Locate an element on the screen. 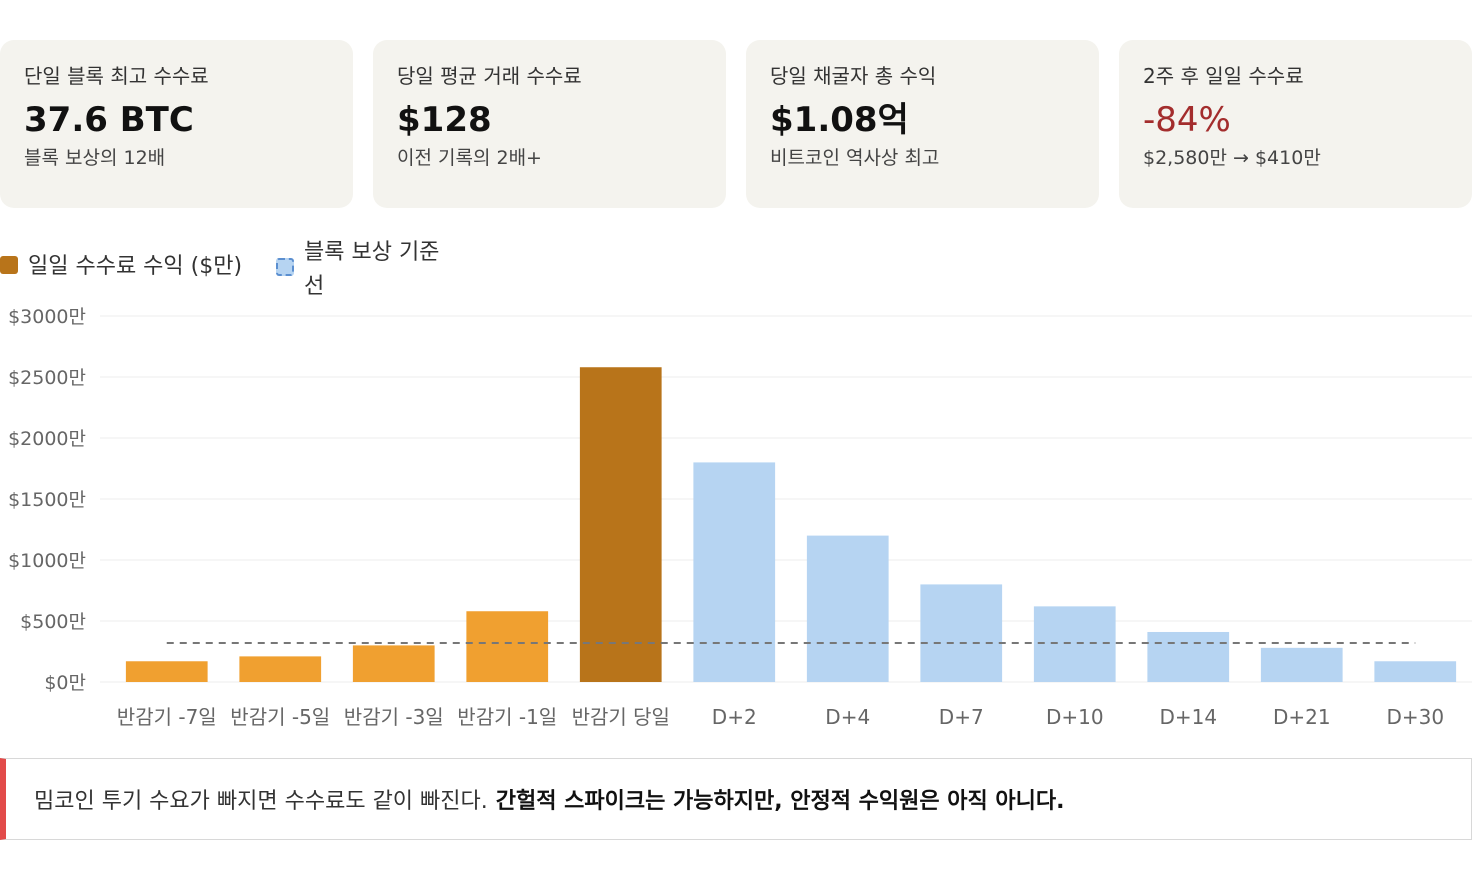  callout-text: 밈코인 투기 수요가 빠지면 수수료도 같이 빠진다. is located at coordinates (261, 801).